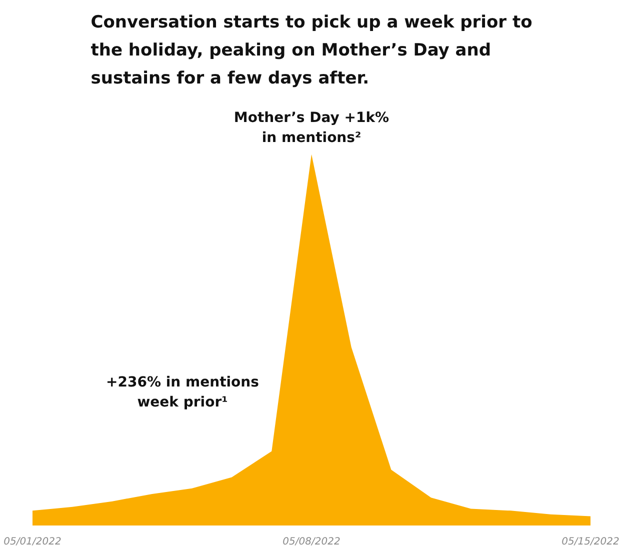  What do you see at coordinates (311, 50) in the screenshot?
I see `chart-title: Conversation starts to pick up a week prior to the holiday, peaking on Mother’s Day and sustains for a few days after.` at bounding box center [311, 50].